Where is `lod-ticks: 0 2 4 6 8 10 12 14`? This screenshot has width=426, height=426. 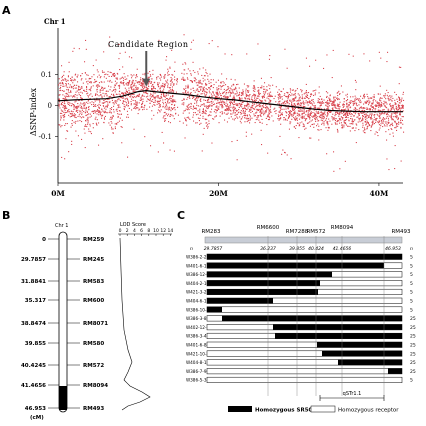 lod-ticks: 0 2 4 6 8 10 12 14 is located at coordinates (146, 232).